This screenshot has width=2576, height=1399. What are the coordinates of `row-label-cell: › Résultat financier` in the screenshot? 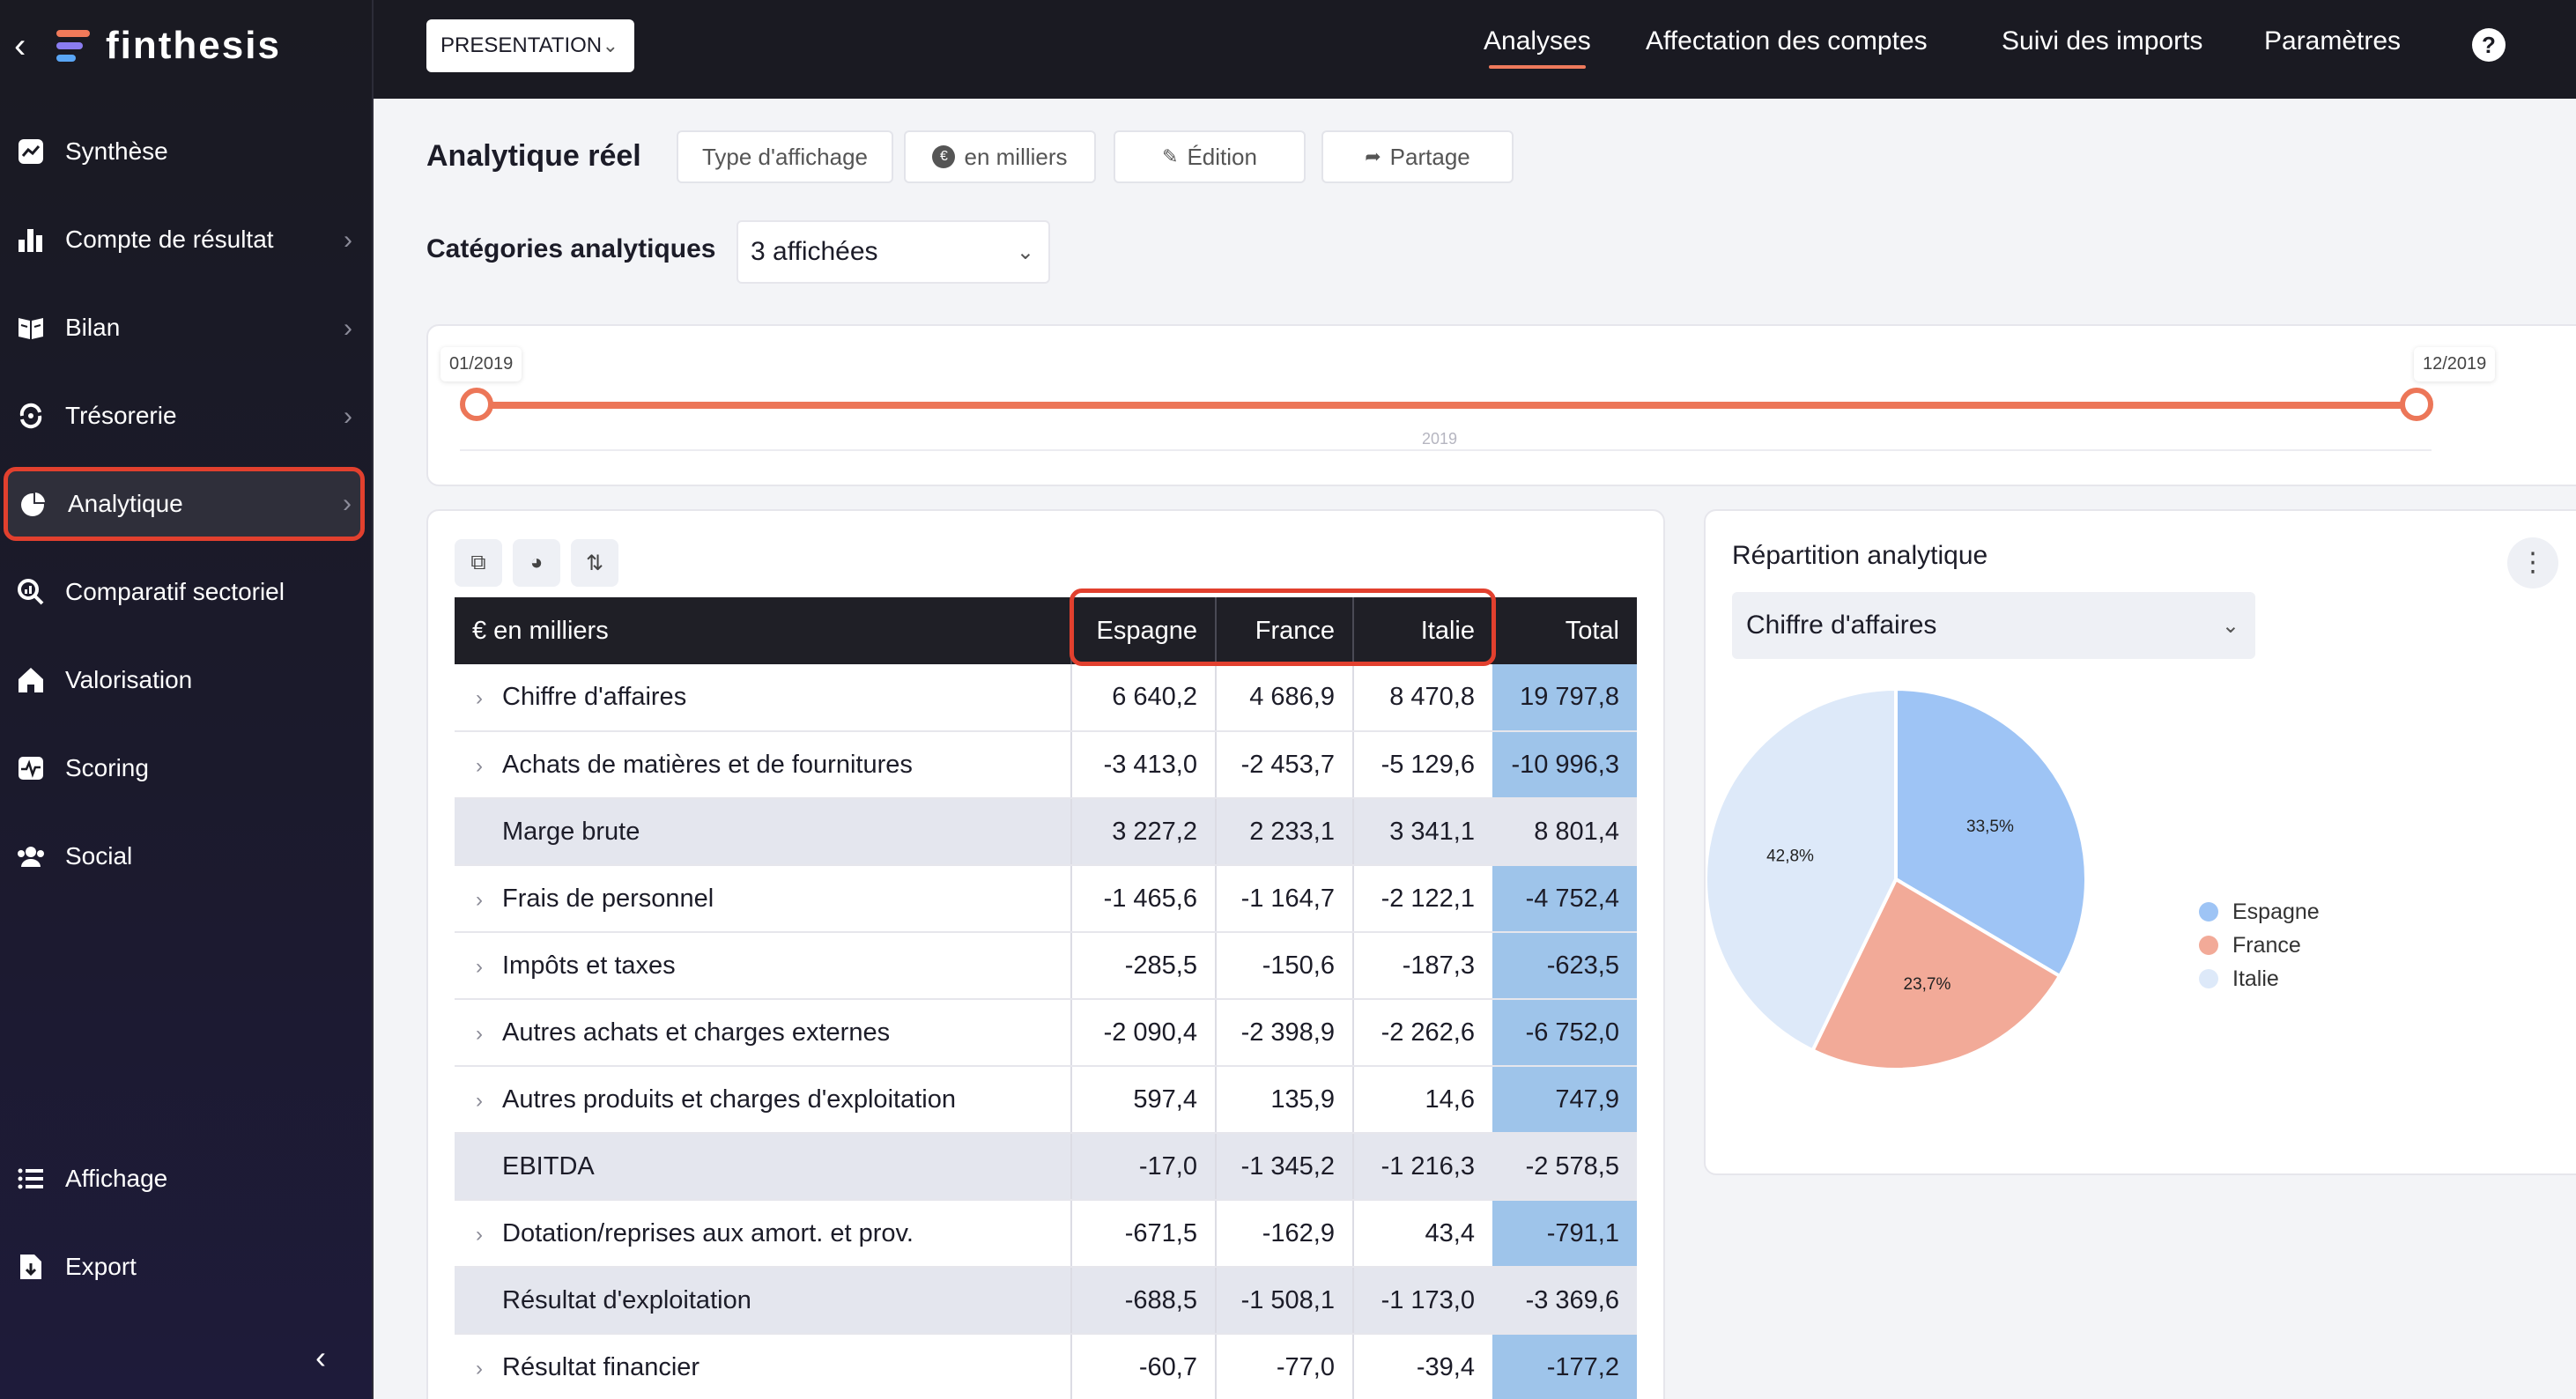 It's located at (763, 1366).